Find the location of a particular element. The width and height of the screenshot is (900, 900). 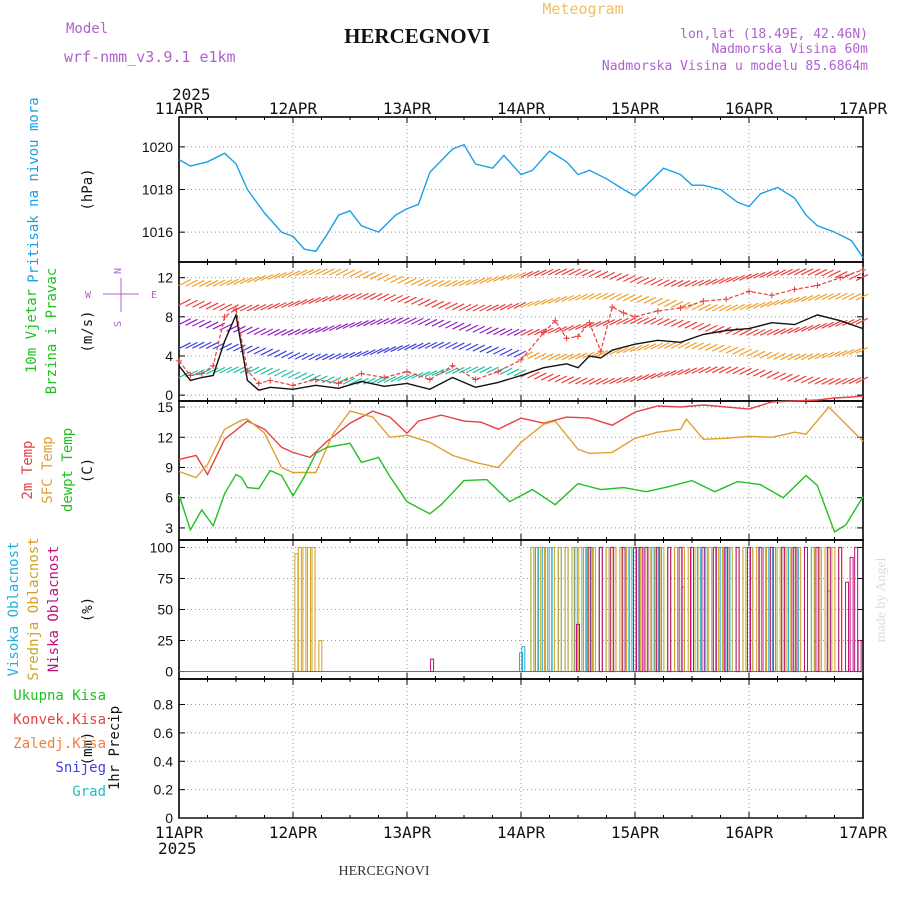

y-tick-label: 15 is located at coordinates (165, 407).